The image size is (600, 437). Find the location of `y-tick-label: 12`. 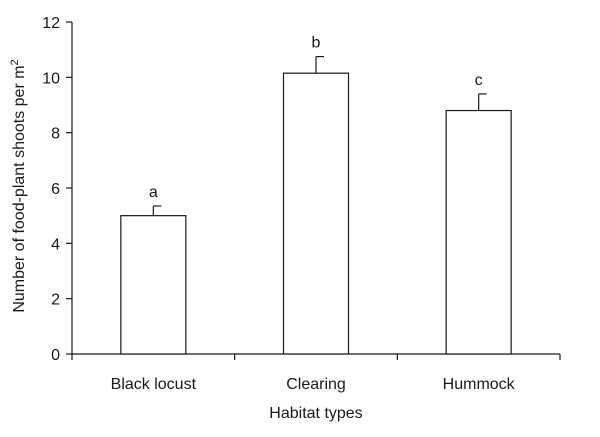

y-tick-label: 12 is located at coordinates (51, 23).